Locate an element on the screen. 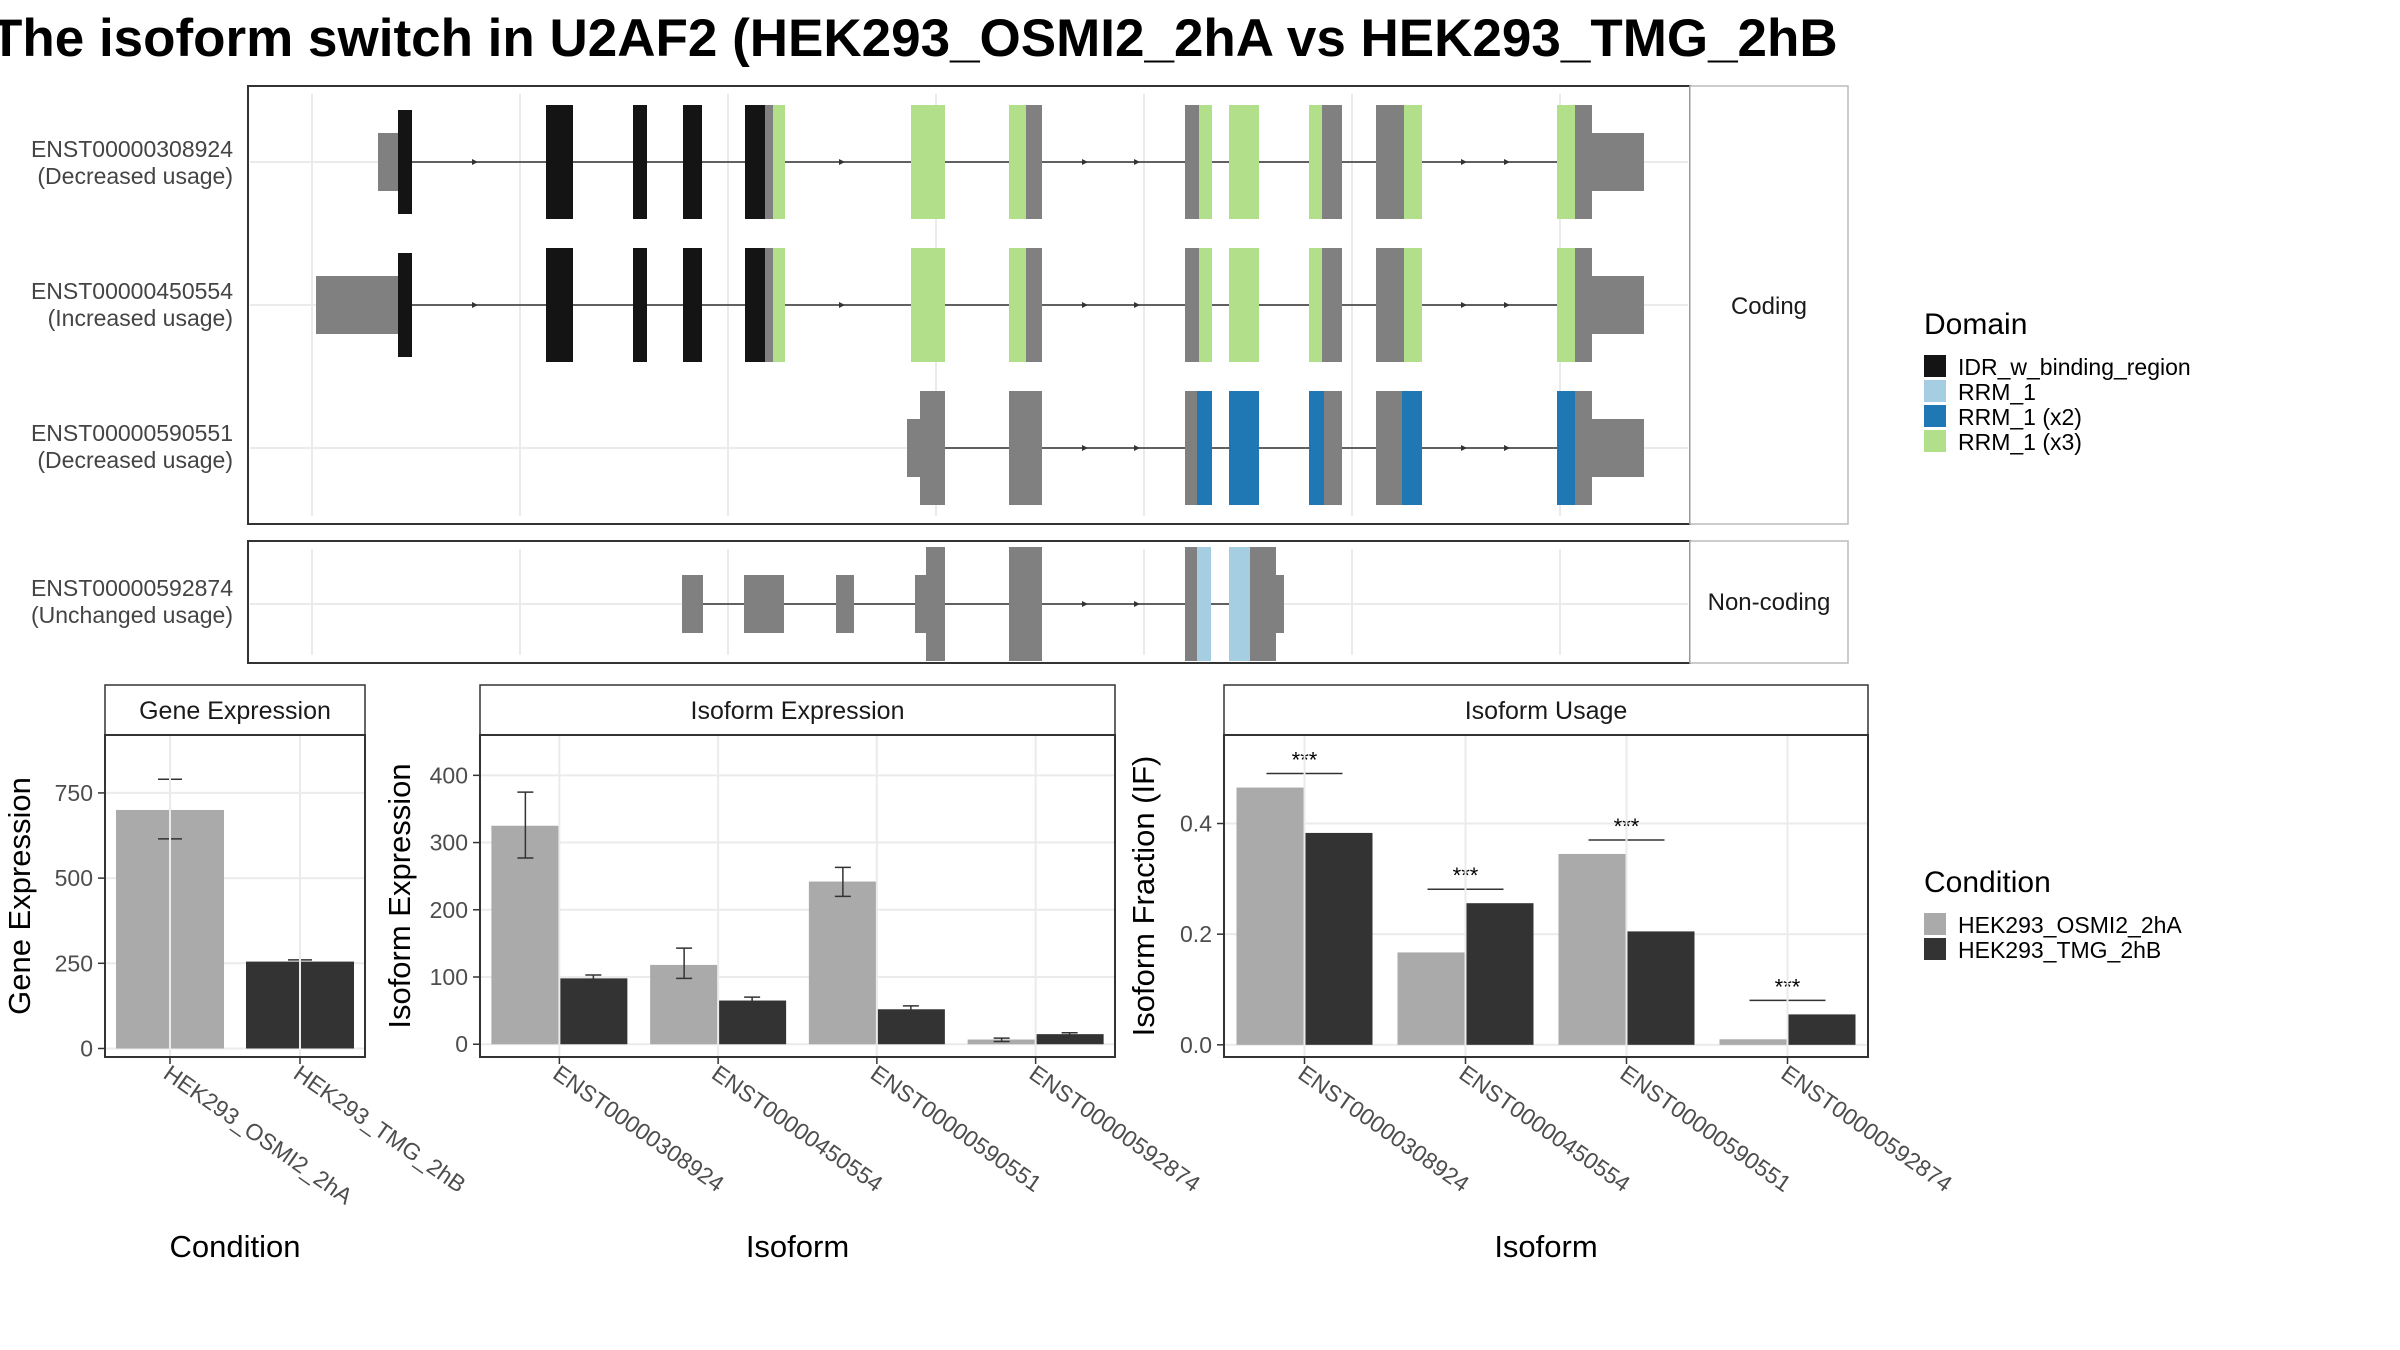  y-axis-label: Gene Expression is located at coordinates (19, 896).